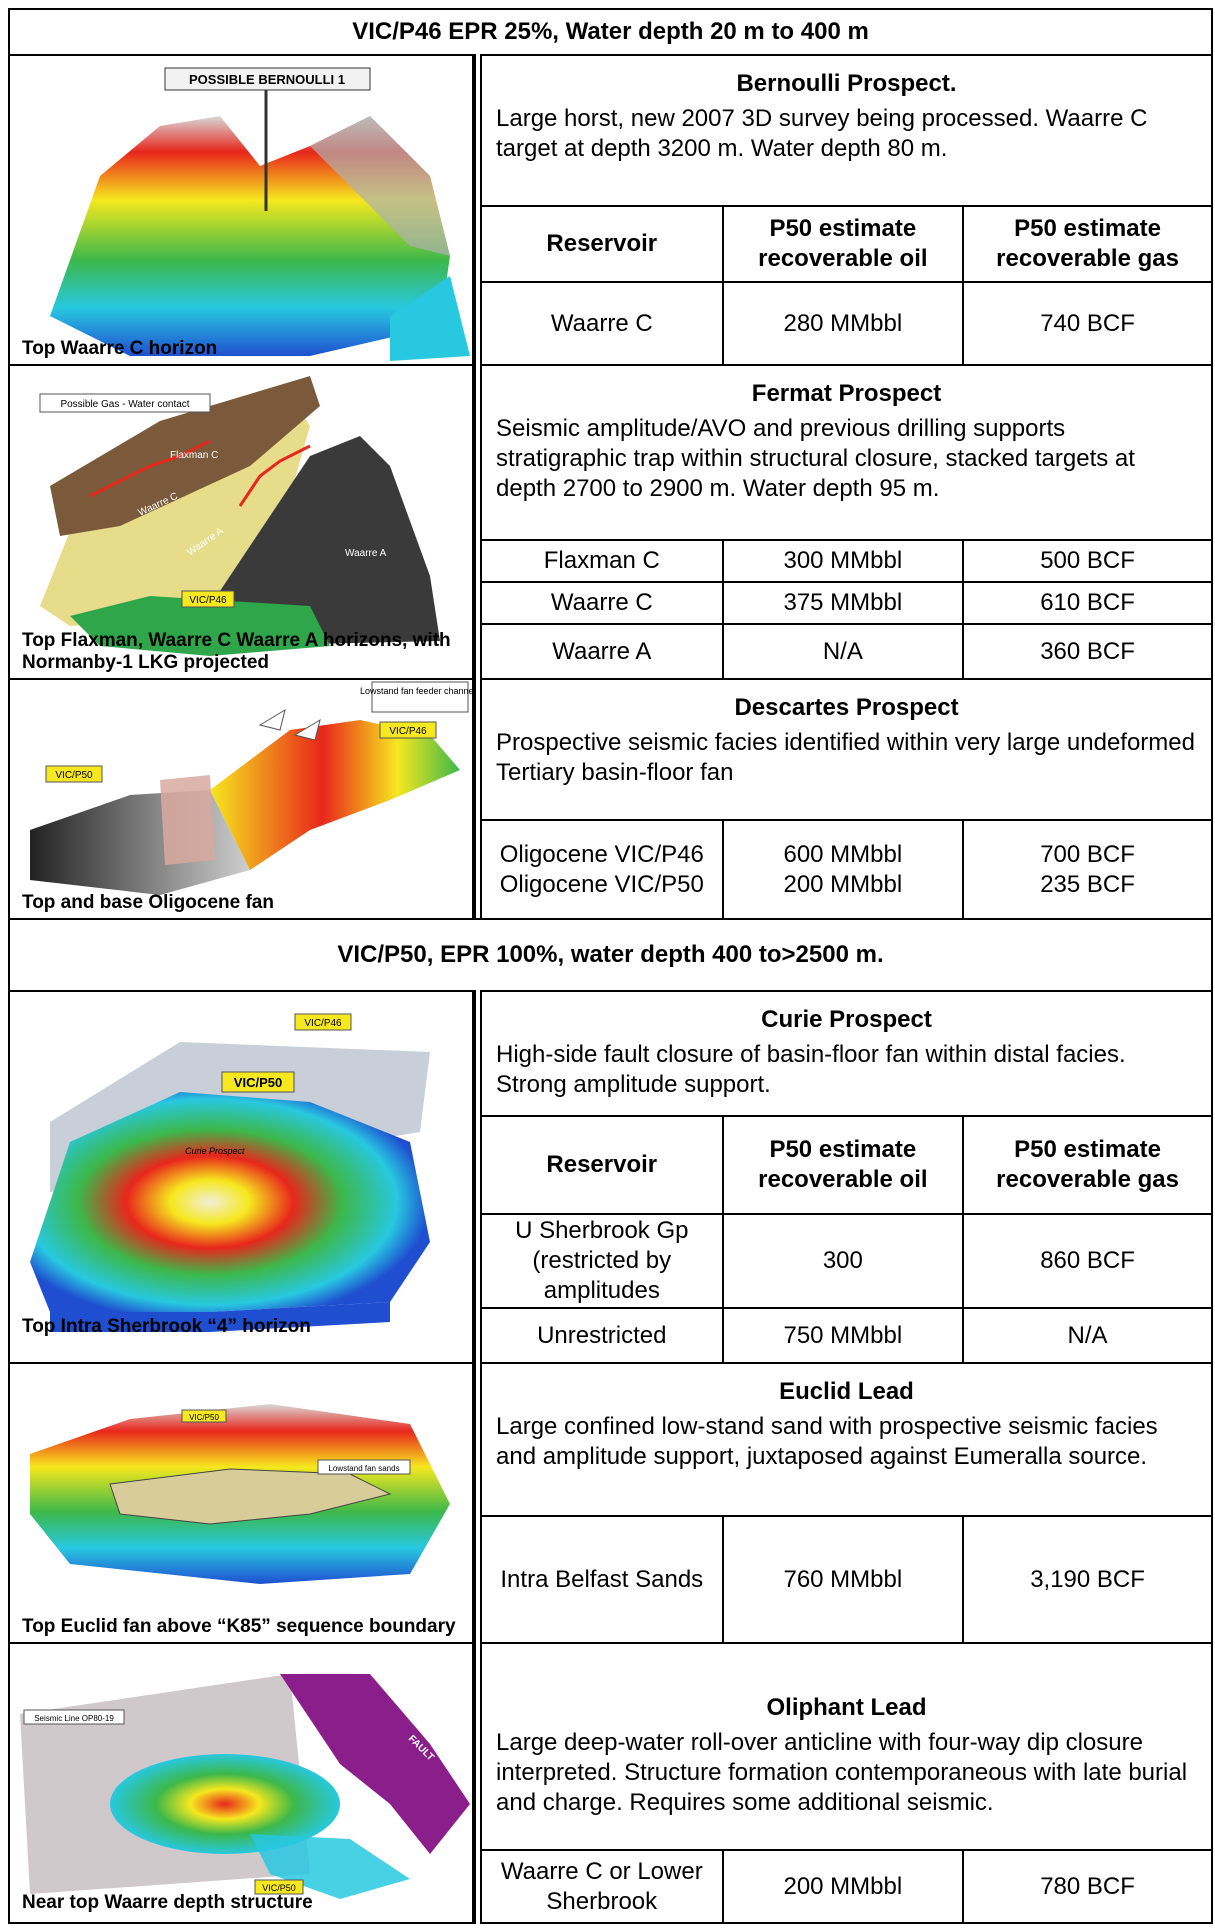  Describe the element at coordinates (843, 1885) in the screenshot. I see `oil-cell: 200 MMbbl` at that location.